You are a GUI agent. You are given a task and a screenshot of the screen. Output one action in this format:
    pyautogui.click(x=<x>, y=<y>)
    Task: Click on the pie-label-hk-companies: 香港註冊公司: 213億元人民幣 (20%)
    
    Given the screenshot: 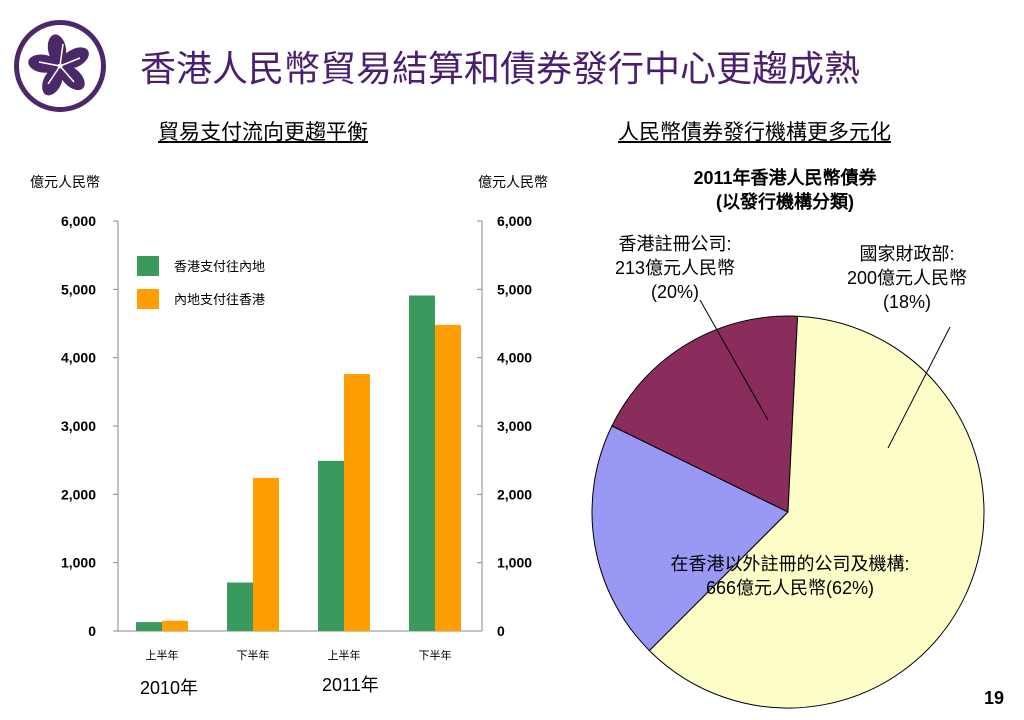 What is the action you would take?
    pyautogui.click(x=675, y=268)
    